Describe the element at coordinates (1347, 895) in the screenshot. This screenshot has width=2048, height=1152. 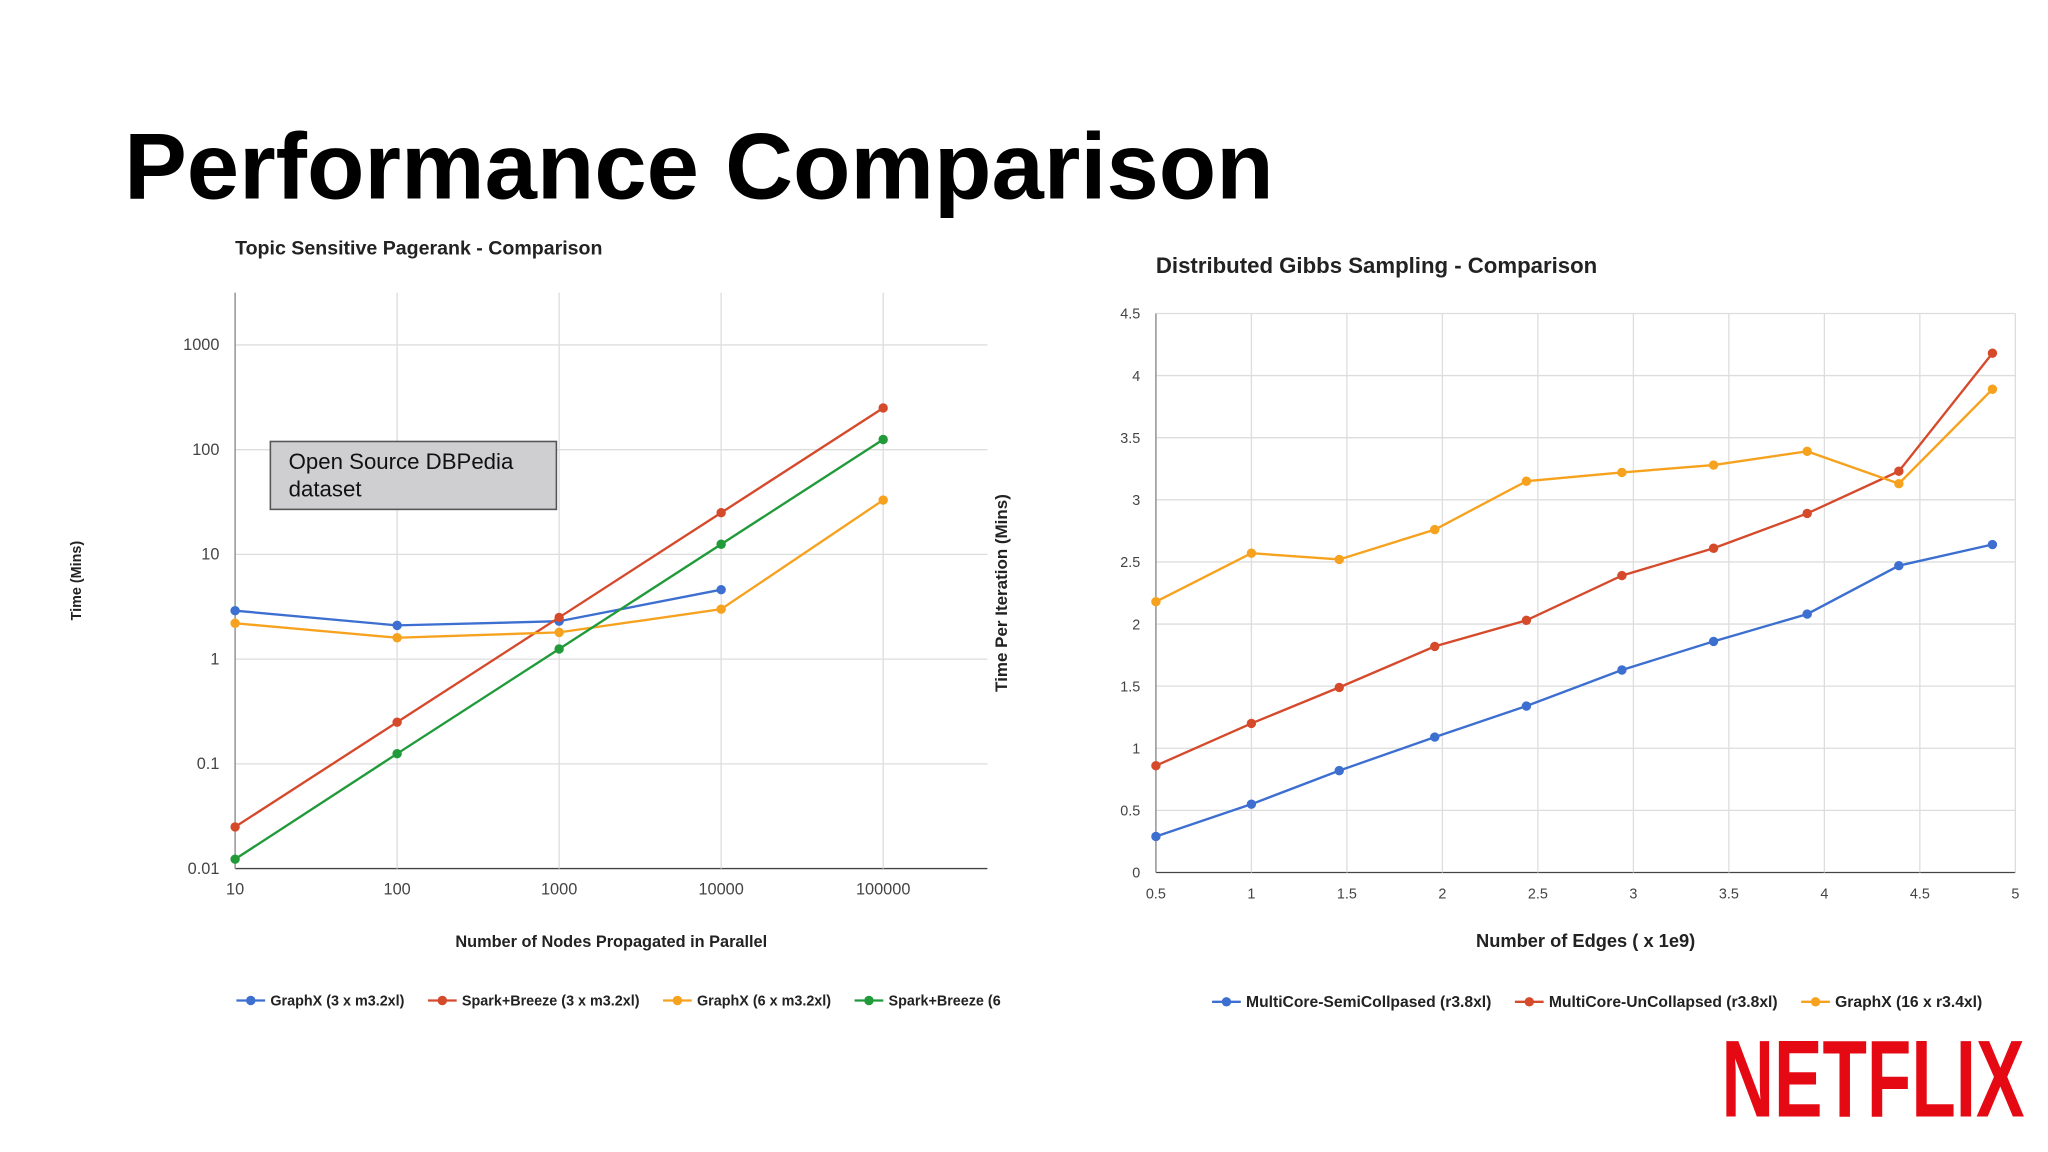
I see `x-tick-label: 1.5` at that location.